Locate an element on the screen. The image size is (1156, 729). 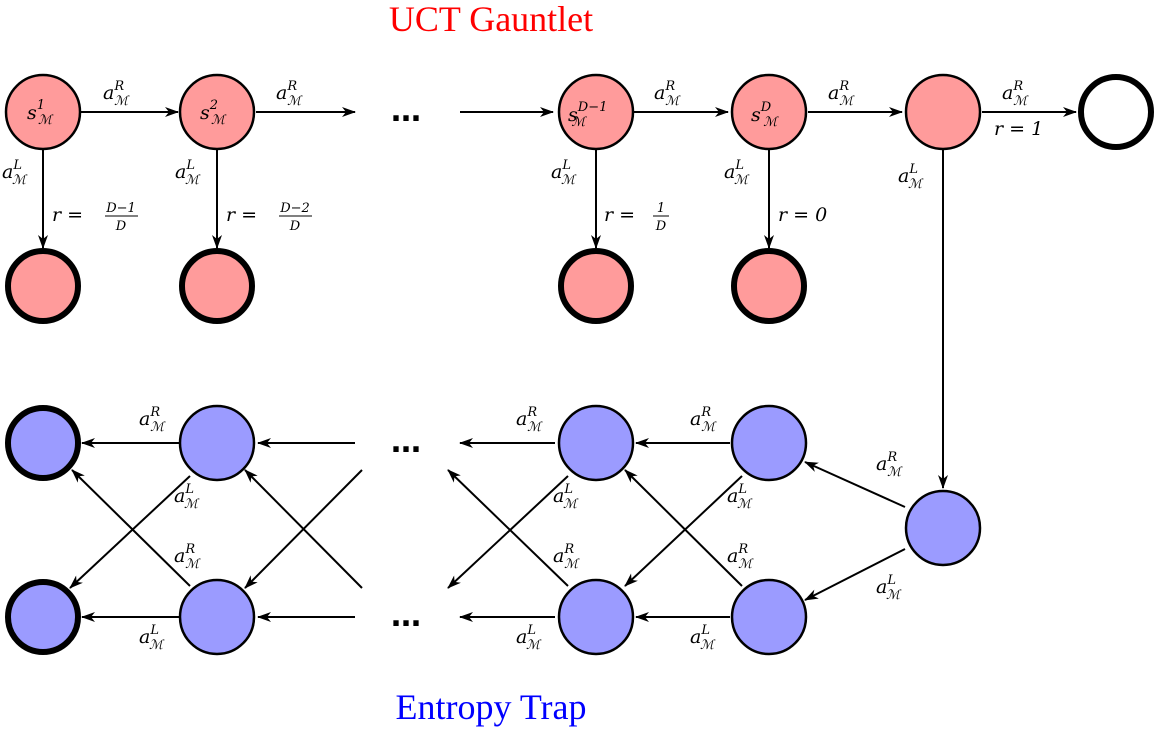
reward-terminal-node is located at coordinates (1116, 112).